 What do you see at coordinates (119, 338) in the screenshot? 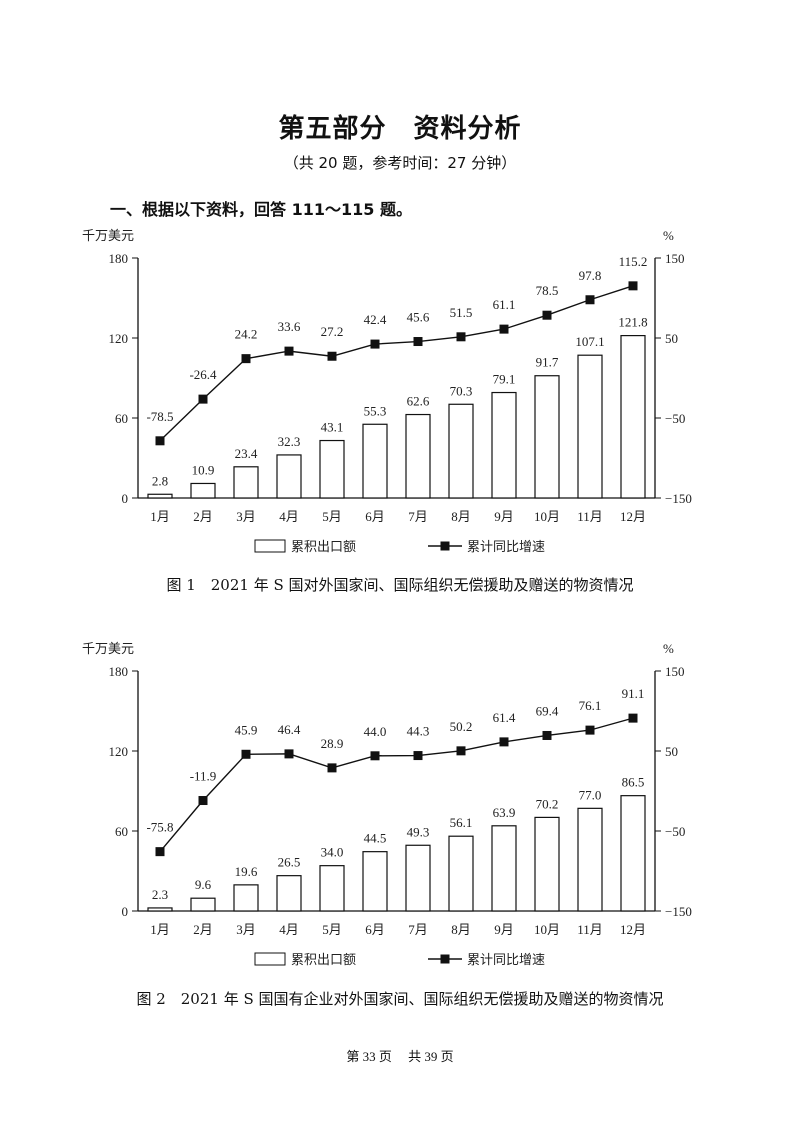
I see `left-tick-label: 120` at bounding box center [119, 338].